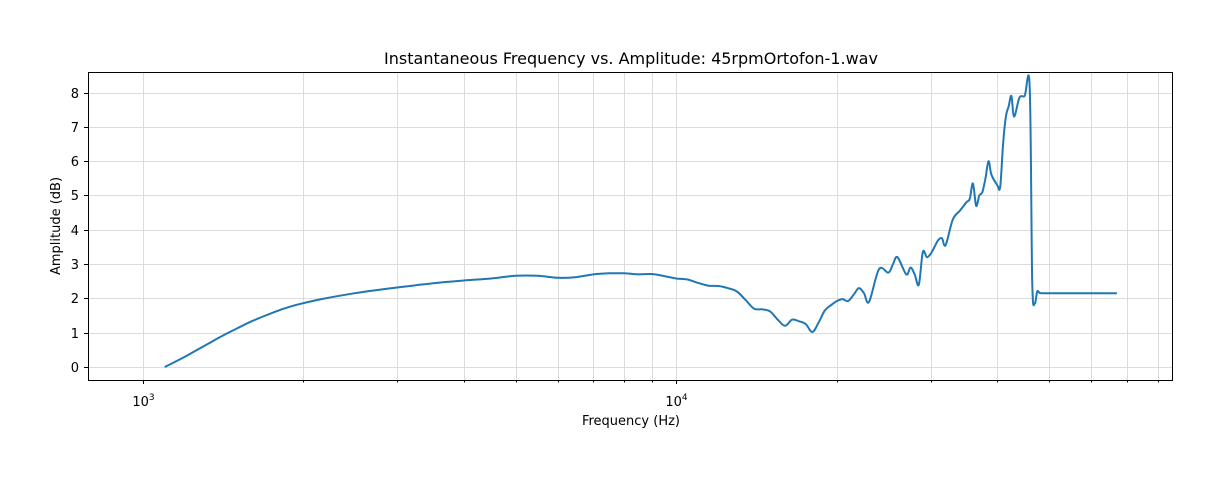 The width and height of the screenshot is (1226, 478). What do you see at coordinates (75, 94) in the screenshot?
I see `y-tick-label: 8` at bounding box center [75, 94].